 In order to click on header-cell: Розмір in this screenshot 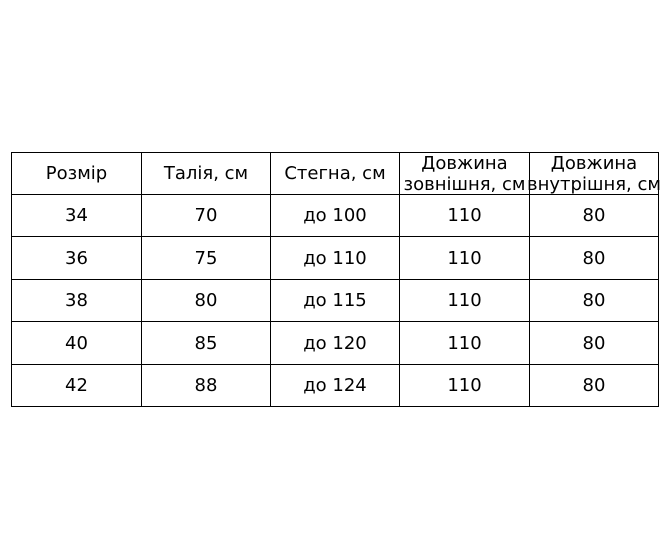, I will do `click(76, 173)`.